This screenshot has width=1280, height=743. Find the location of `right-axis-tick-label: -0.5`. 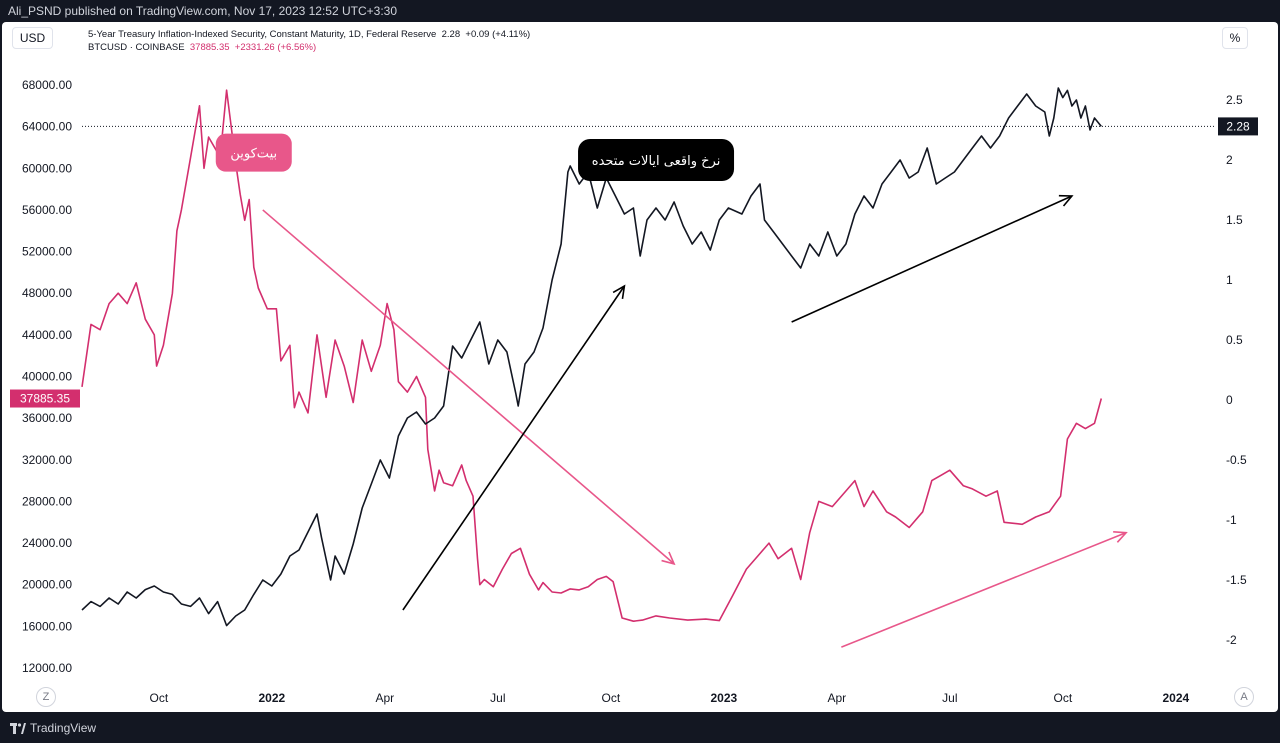

right-axis-tick-label: -0.5 is located at coordinates (1236, 460).